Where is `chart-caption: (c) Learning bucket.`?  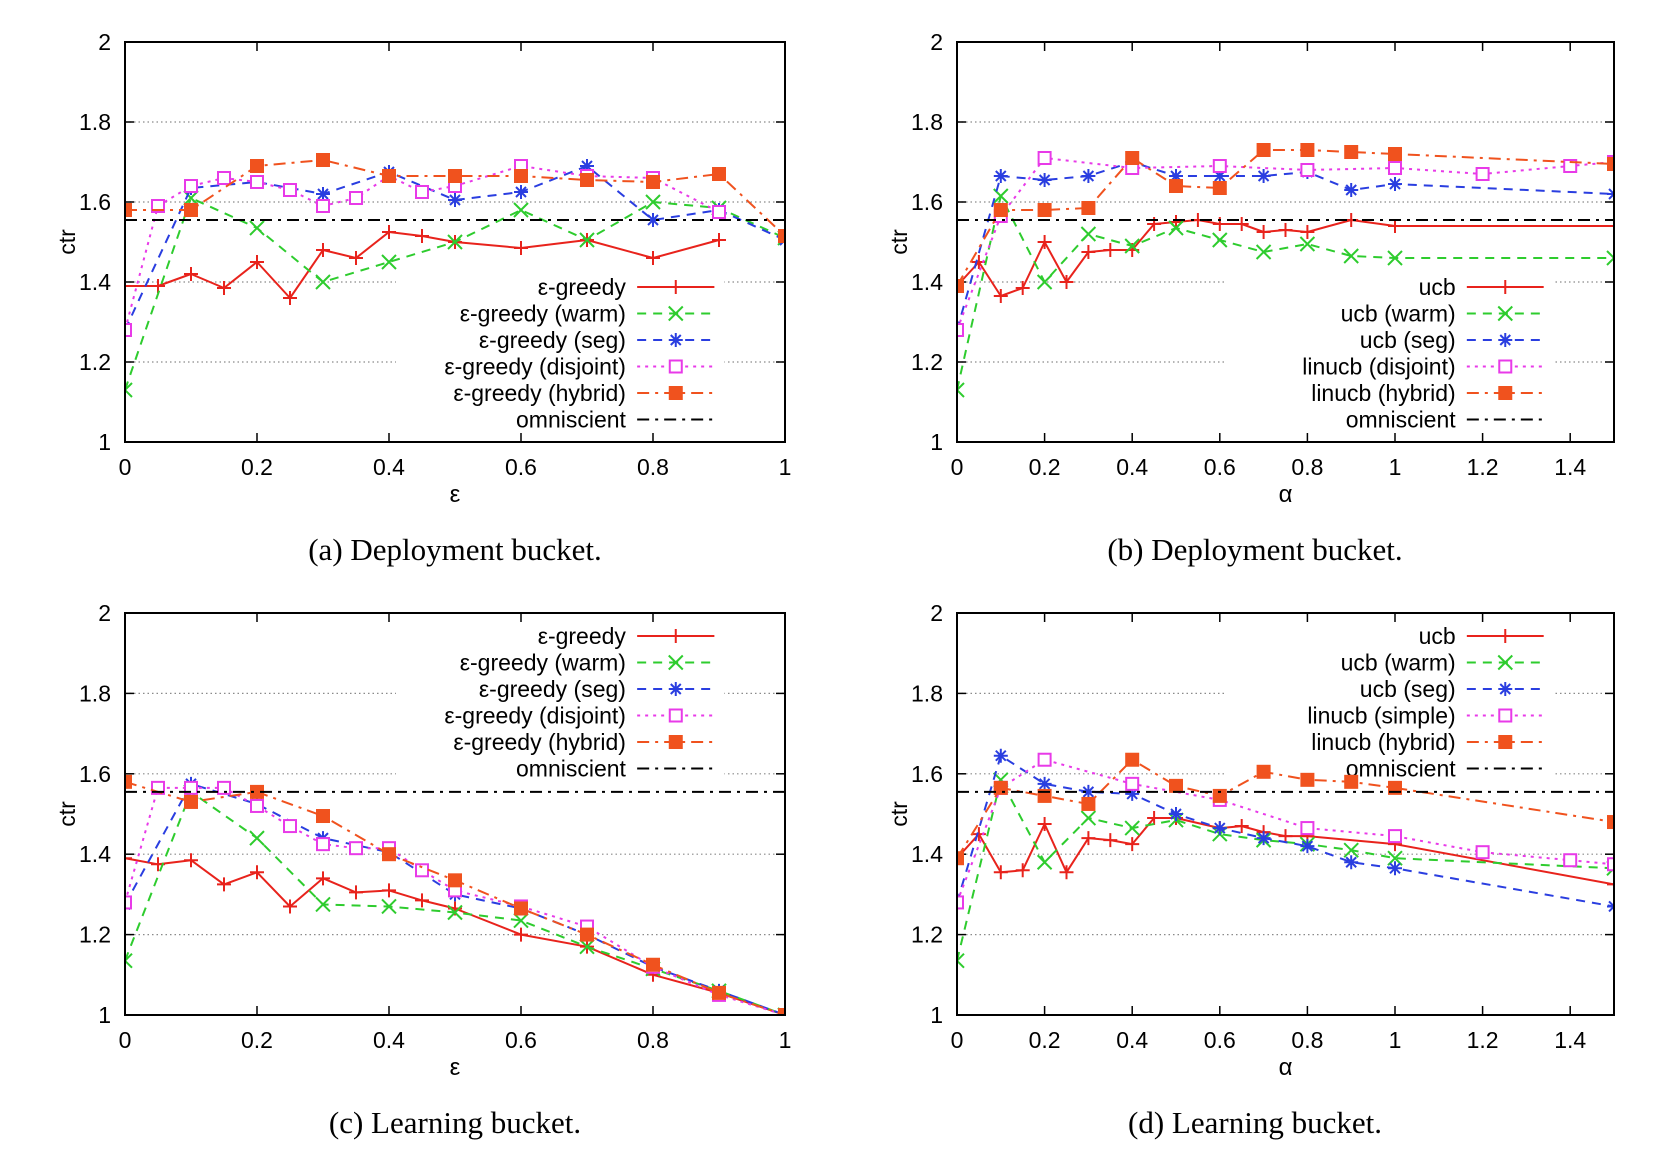 chart-caption: (c) Learning bucket. is located at coordinates (455, 1122).